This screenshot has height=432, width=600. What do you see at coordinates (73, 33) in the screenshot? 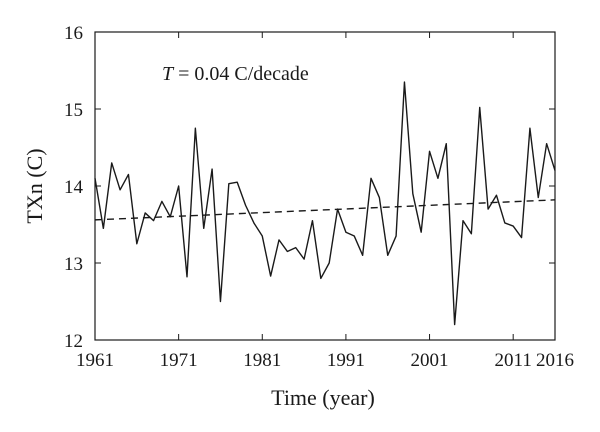
I see `y-tick-label: 16` at bounding box center [73, 33].